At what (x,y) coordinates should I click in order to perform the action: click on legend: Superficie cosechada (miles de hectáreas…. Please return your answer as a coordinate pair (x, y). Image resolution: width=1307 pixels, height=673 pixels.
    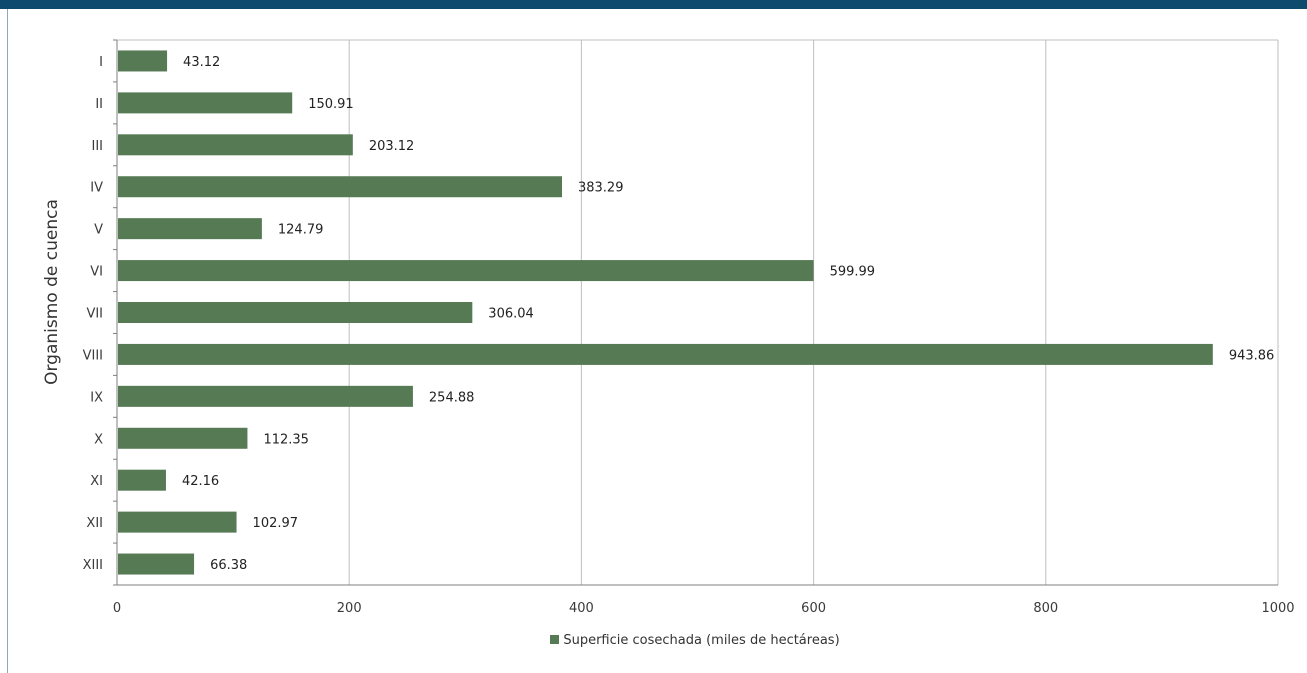
    Looking at the image, I should click on (653, 640).